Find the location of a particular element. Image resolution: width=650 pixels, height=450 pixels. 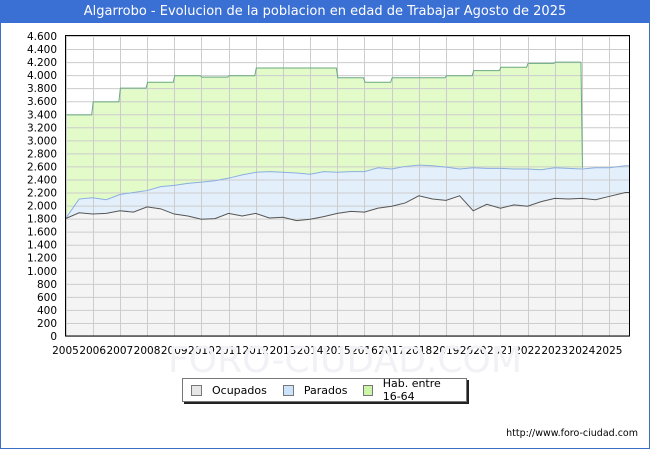

legend-item-ocupados: Ocupados is located at coordinates (229, 390).